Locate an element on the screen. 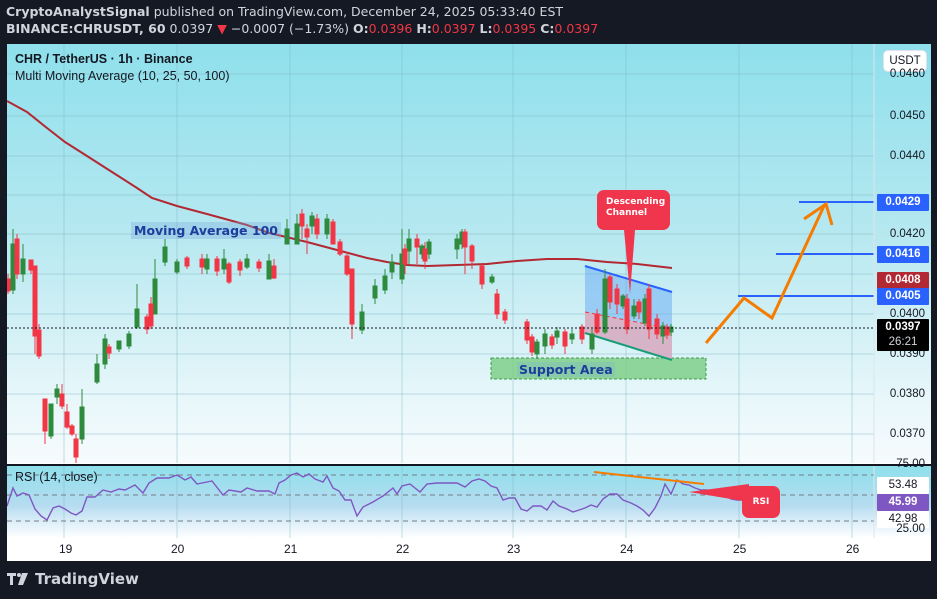 The height and width of the screenshot is (599, 937). indicator-legend: Multi Moving Average (10, 25, 50, 100) is located at coordinates (122, 76).